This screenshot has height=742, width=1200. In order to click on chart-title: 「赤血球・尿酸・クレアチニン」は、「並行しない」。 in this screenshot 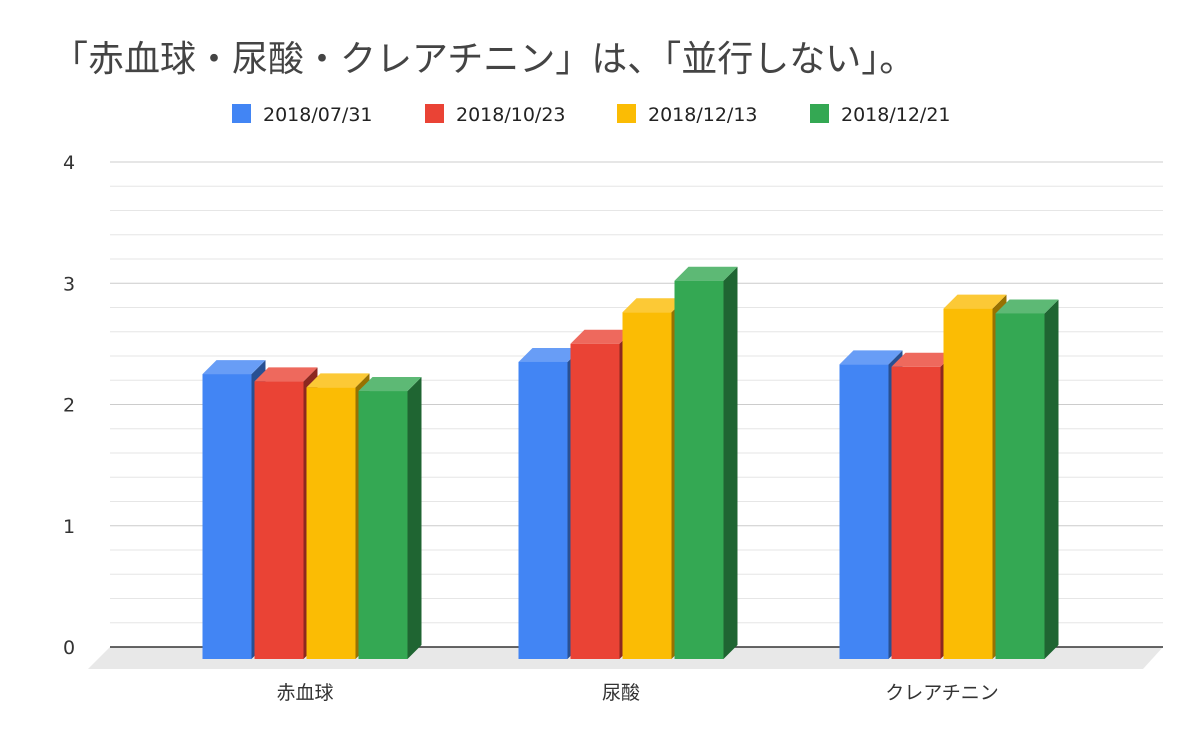, I will do `click(484, 59)`.